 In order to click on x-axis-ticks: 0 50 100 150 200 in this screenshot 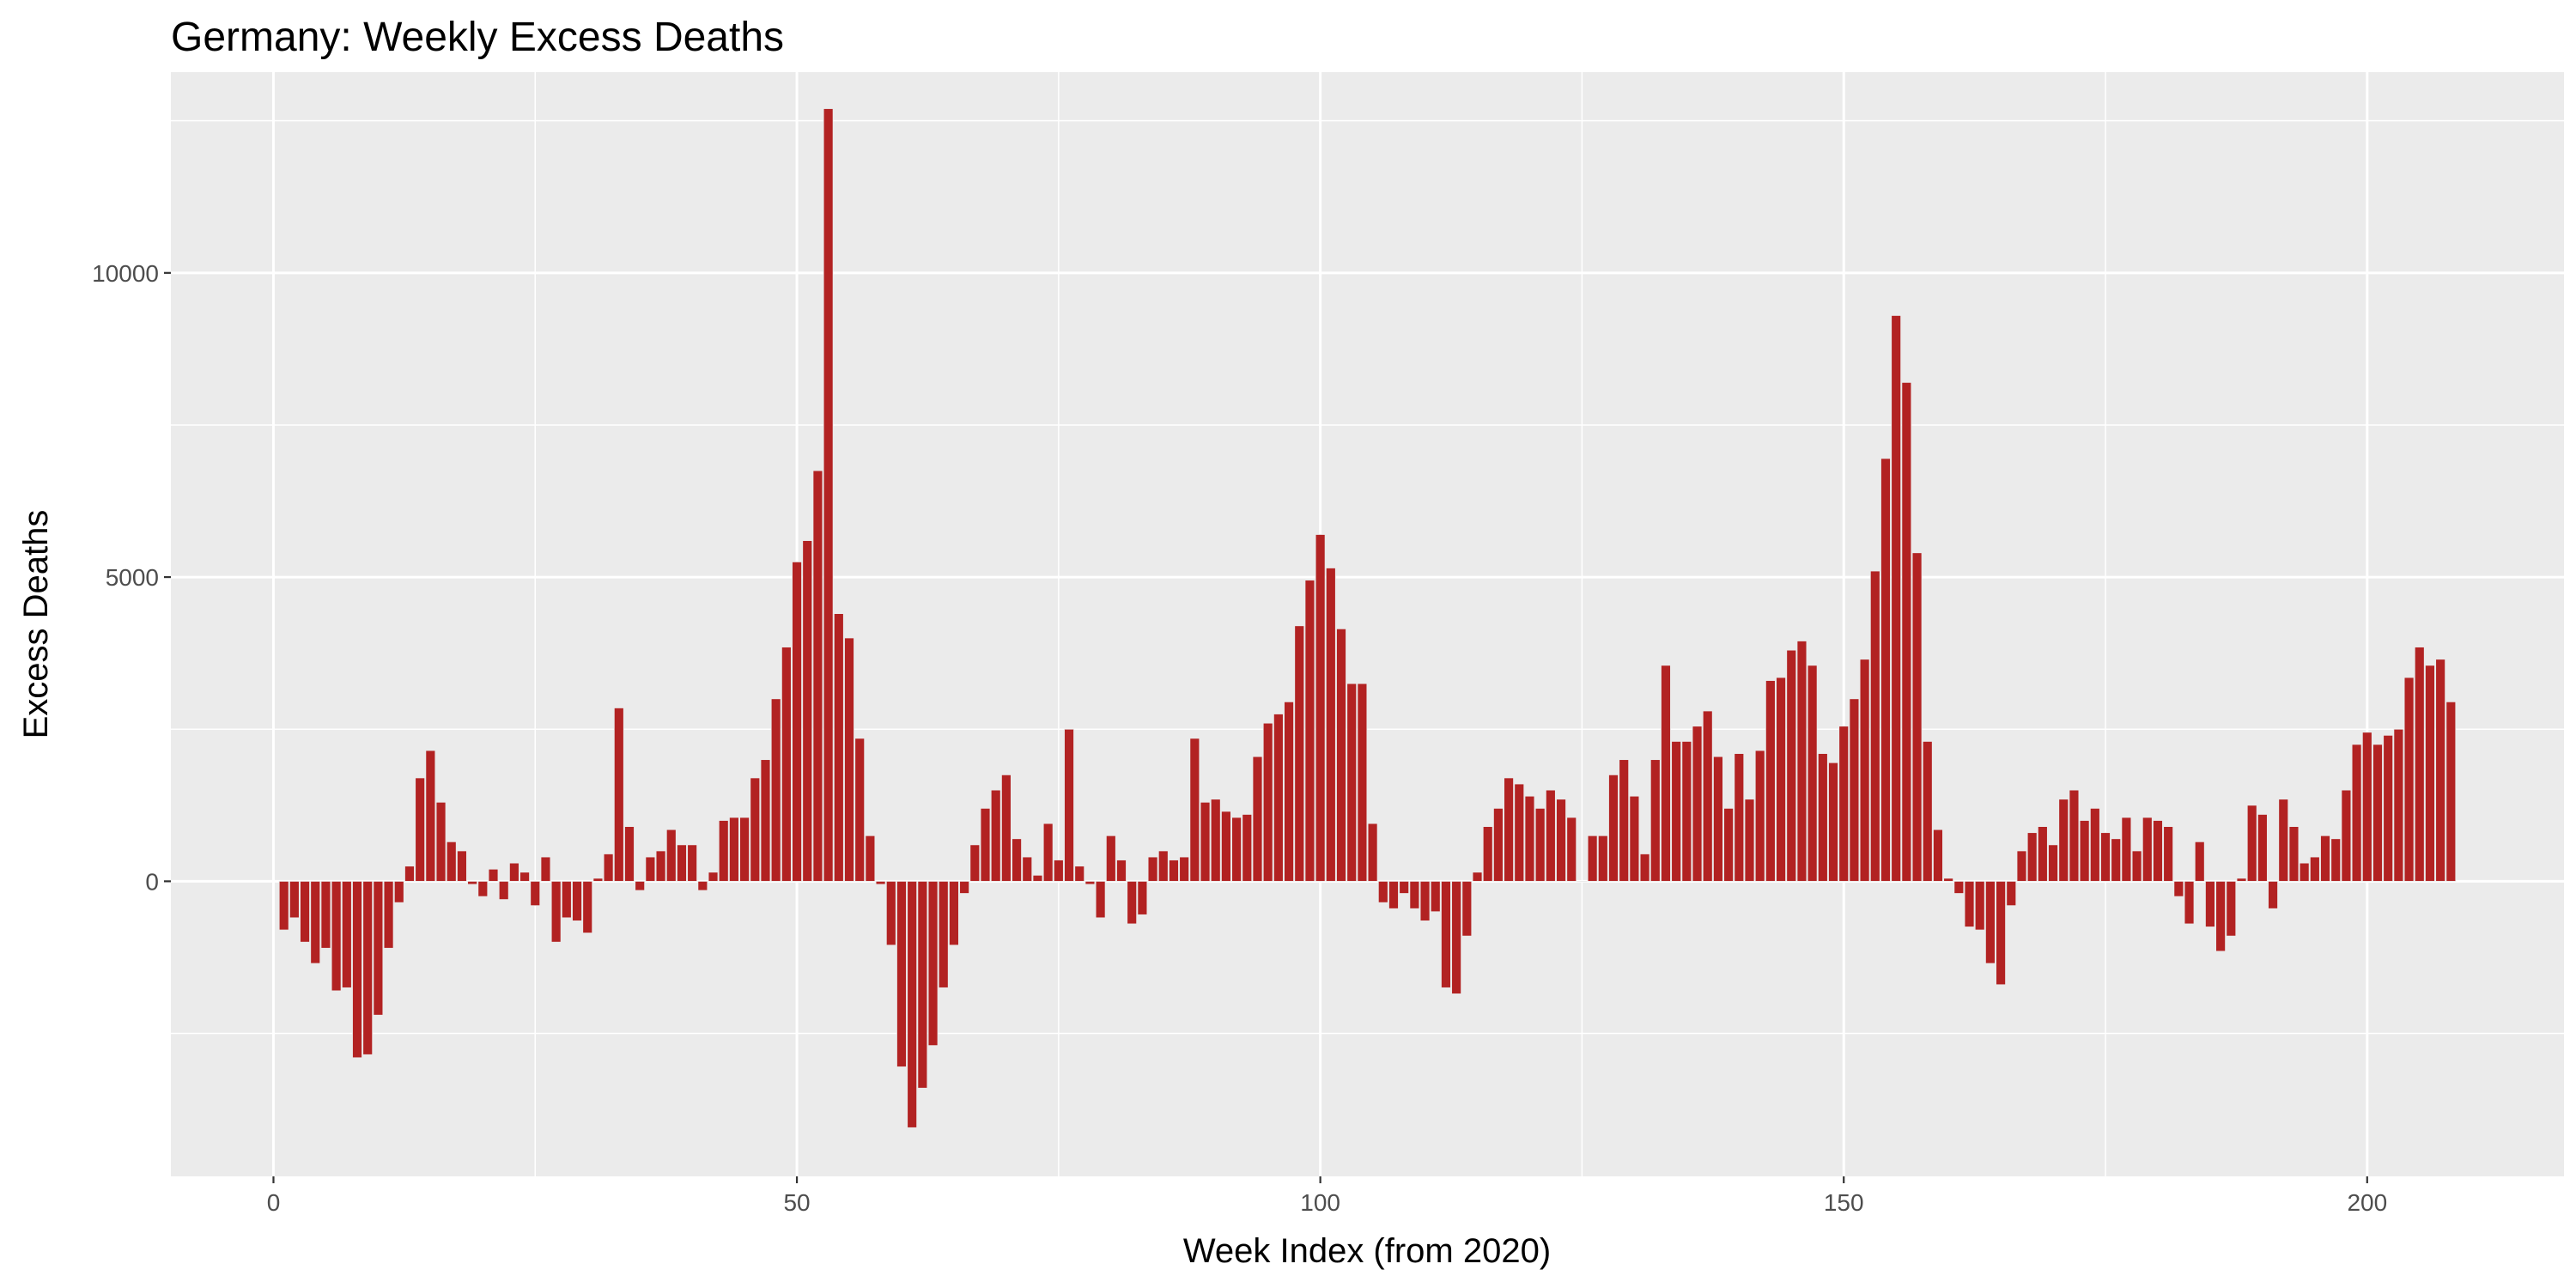, I will do `click(1327, 1196)`.